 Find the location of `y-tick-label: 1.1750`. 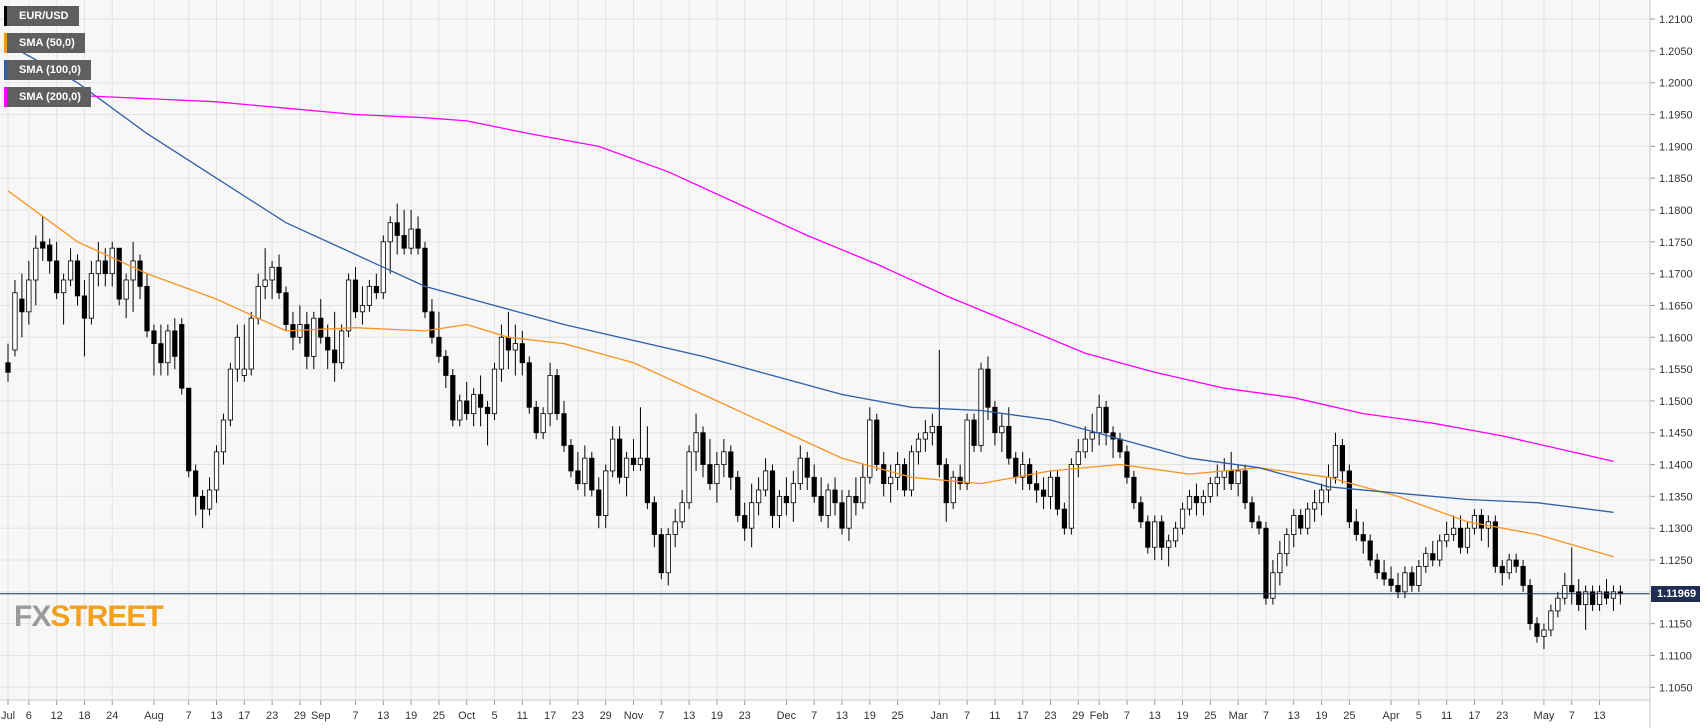

y-tick-label: 1.1750 is located at coordinates (1676, 243).